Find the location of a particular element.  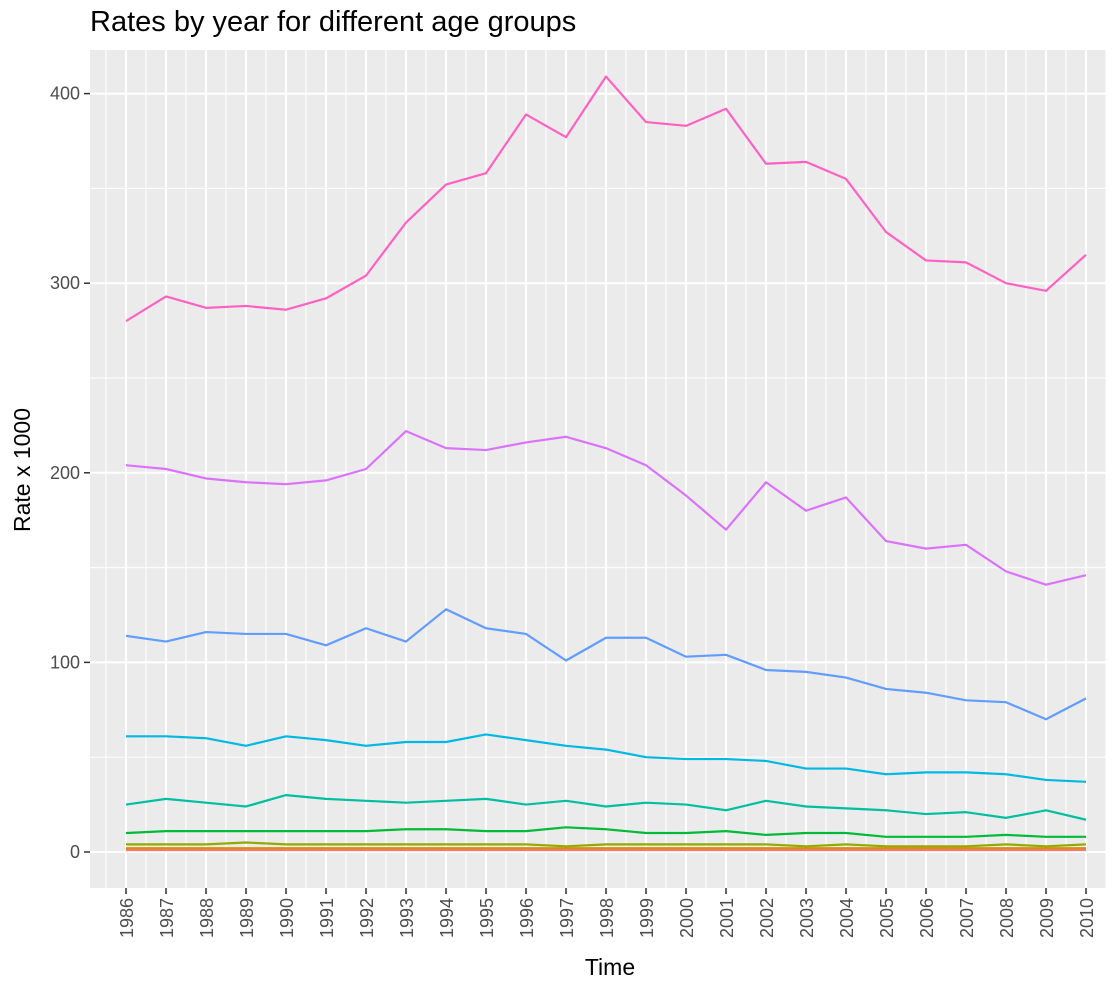

x-tick-label: 1996 is located at coordinates (527, 918).